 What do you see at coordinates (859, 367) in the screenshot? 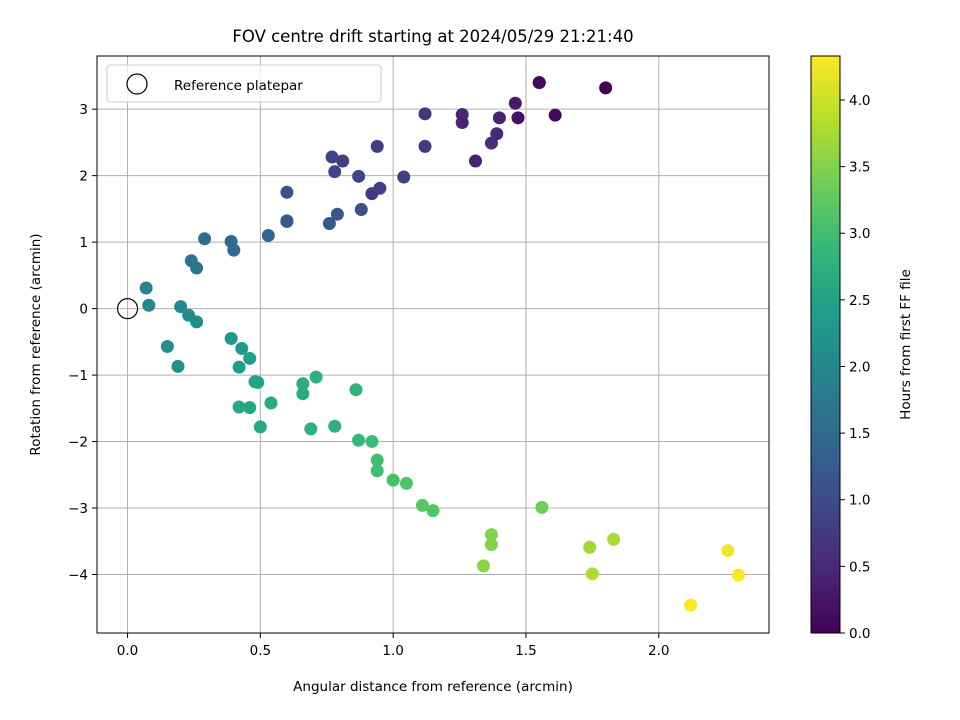
I see `colorbar-tick-label: 2.0` at bounding box center [859, 367].